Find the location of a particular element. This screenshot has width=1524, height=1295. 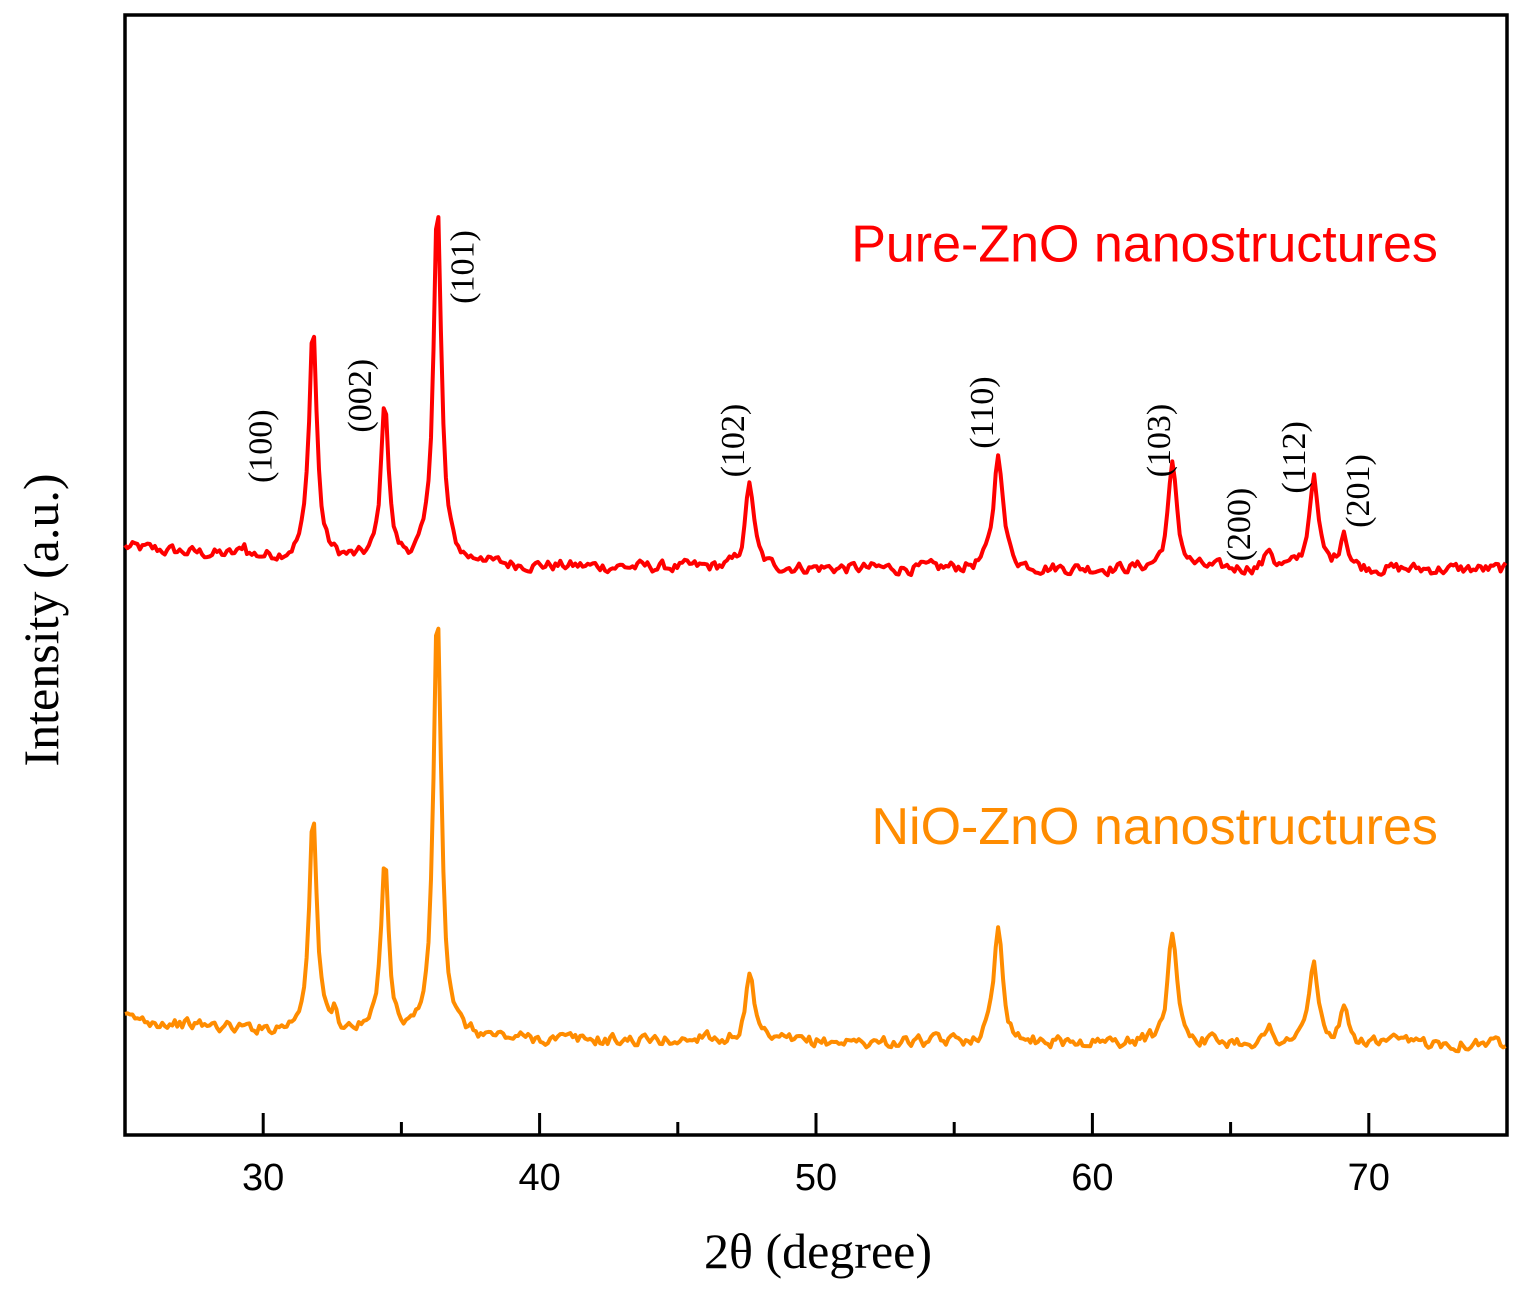

x-tick-label: 30 is located at coordinates (263, 1178).